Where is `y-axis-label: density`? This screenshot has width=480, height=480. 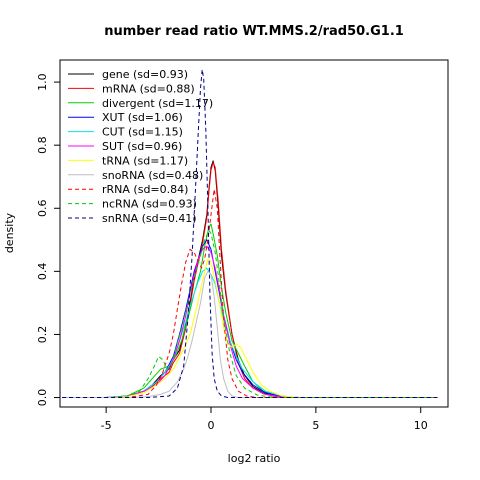
y-axis-label: density is located at coordinates (9, 232).